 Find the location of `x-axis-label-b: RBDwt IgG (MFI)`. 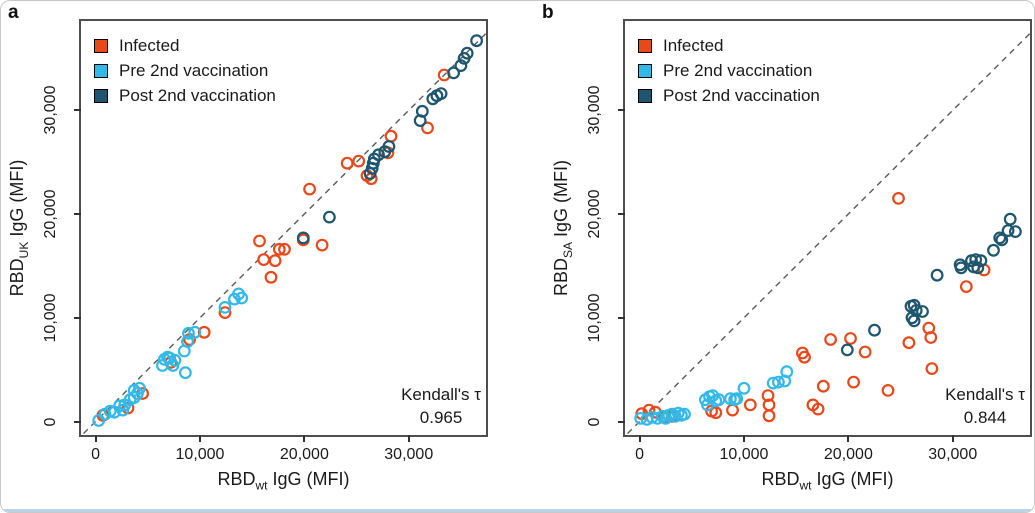

x-axis-label-b: RBDwt IgG (MFI) is located at coordinates (827, 481).